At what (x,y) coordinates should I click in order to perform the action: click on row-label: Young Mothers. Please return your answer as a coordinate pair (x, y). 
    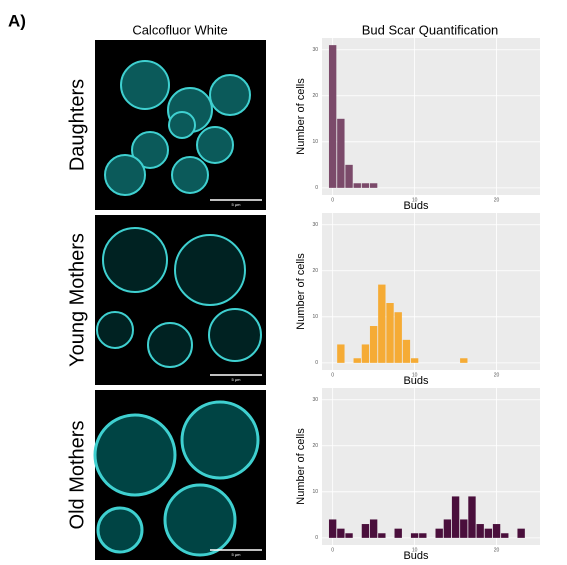
    Looking at the image, I should click on (77, 300).